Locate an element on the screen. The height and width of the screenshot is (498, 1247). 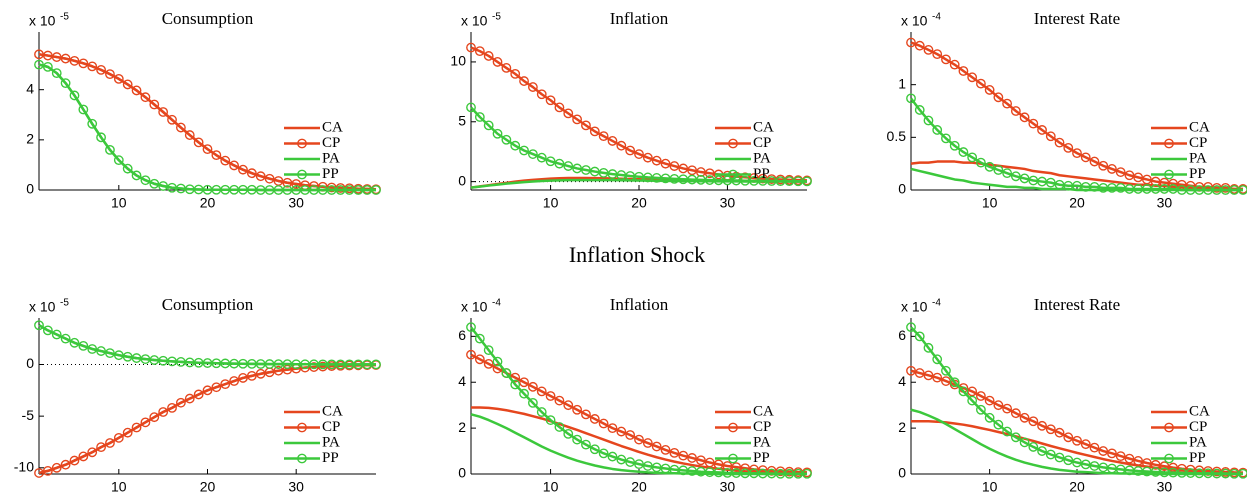
y-tick-label: 1 is located at coordinates (902, 83).